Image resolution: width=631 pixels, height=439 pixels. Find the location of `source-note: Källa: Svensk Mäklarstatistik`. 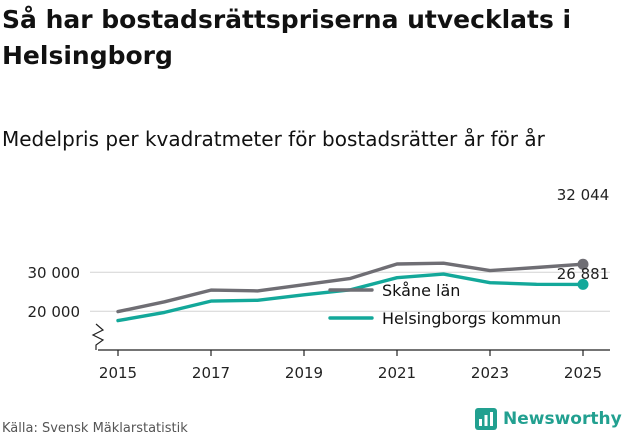

source-note: Källa: Svensk Mäklarstatistik is located at coordinates (95, 428).